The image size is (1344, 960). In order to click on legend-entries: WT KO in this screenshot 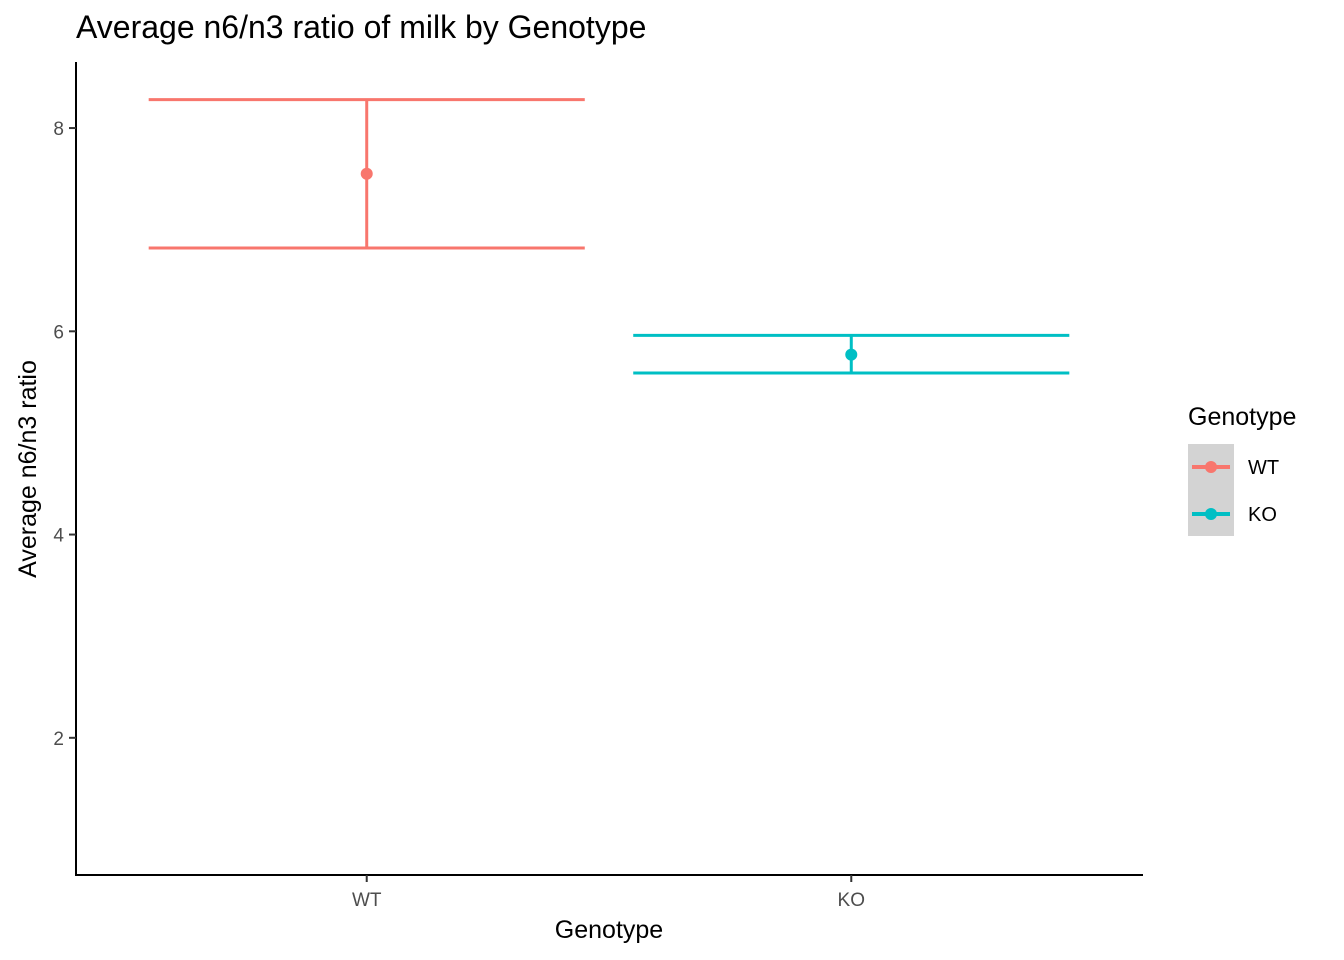, I will do `click(1235, 491)`.